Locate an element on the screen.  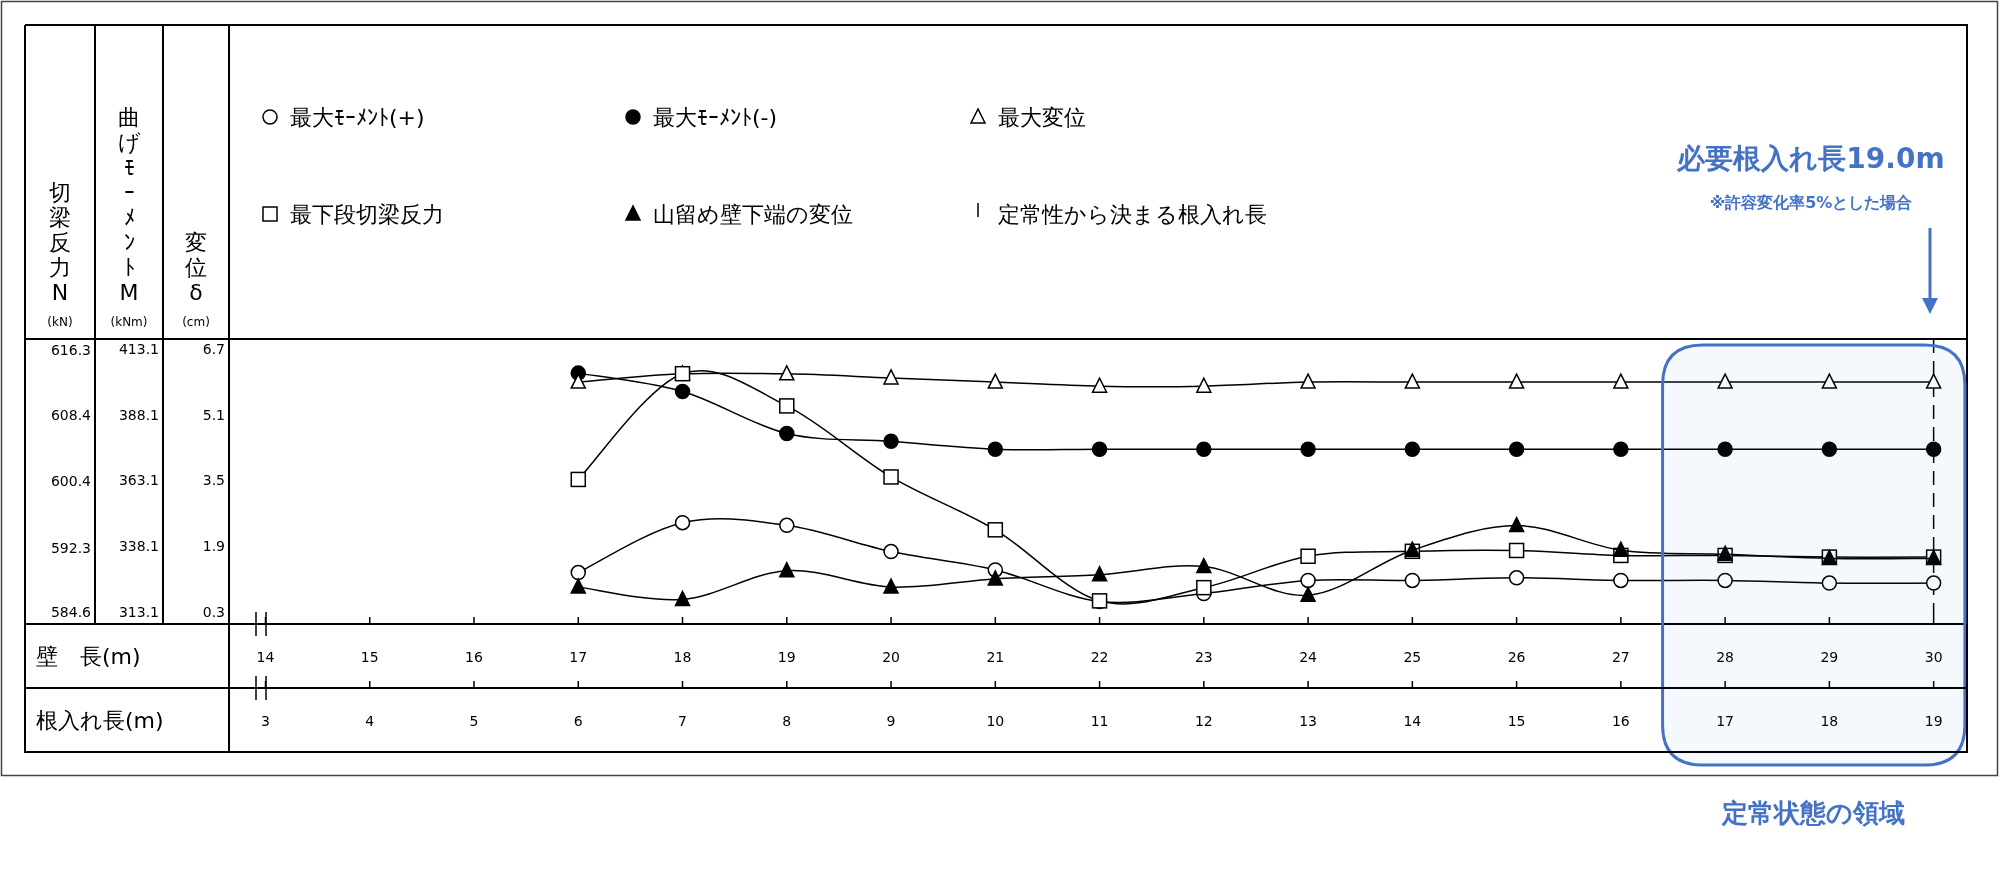
x2-tick-label: 19 is located at coordinates (1933, 721).